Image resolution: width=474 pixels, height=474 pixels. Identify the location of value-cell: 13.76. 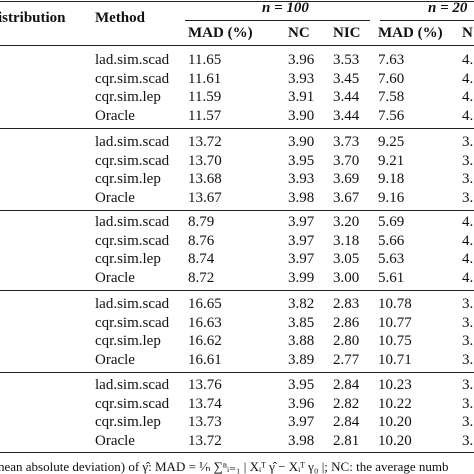
(205, 385).